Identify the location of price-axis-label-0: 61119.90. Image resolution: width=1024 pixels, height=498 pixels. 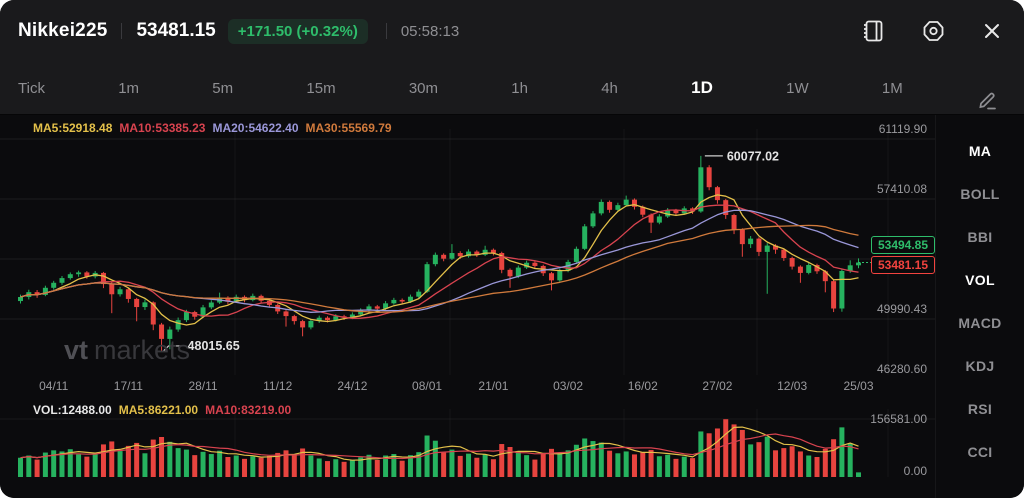
(902, 129).